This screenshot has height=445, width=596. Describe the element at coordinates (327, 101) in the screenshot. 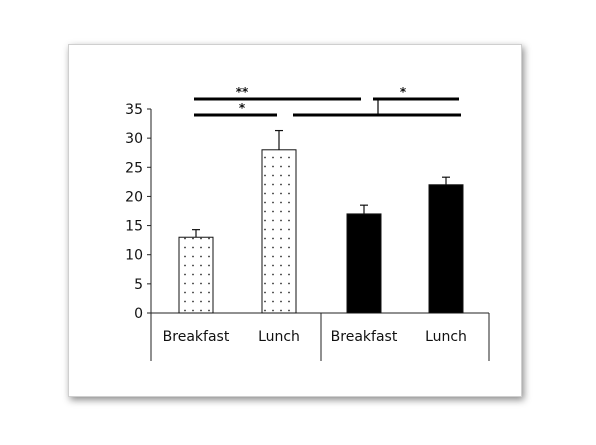

I see `significance-brackets: ****` at that location.